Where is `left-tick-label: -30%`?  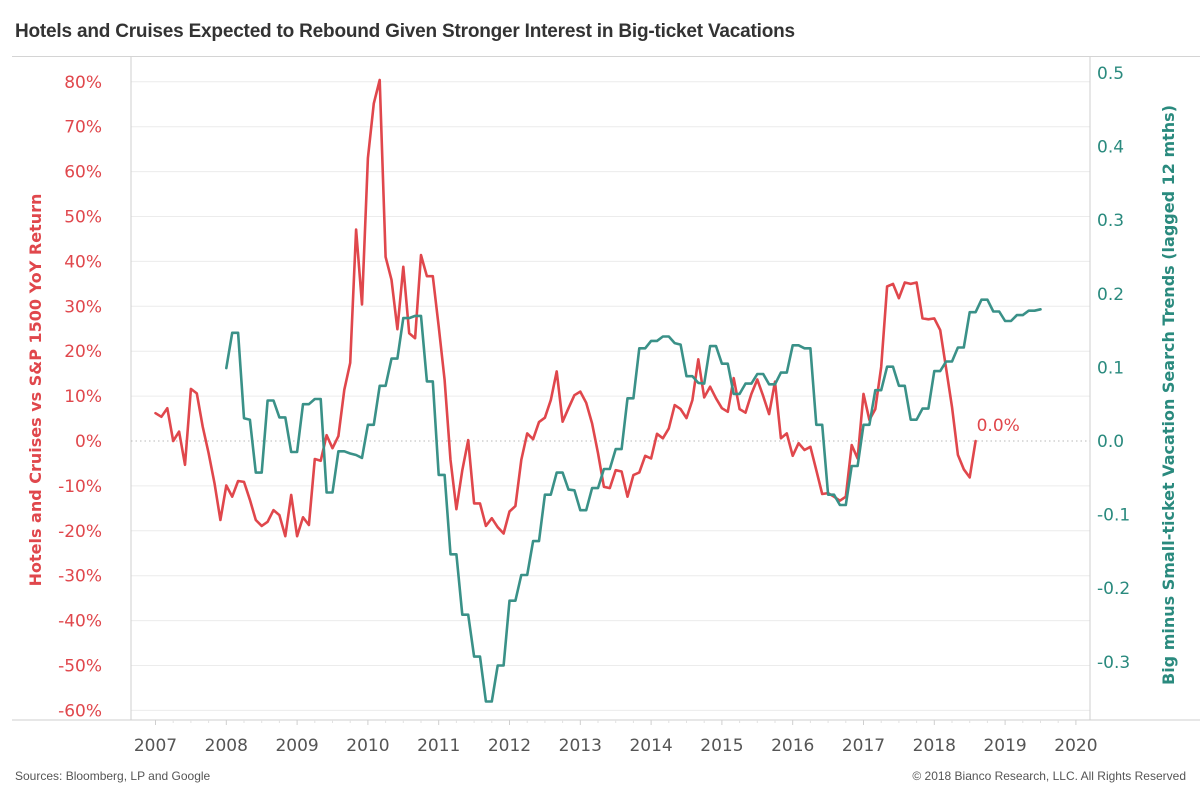 left-tick-label: -30% is located at coordinates (80, 577).